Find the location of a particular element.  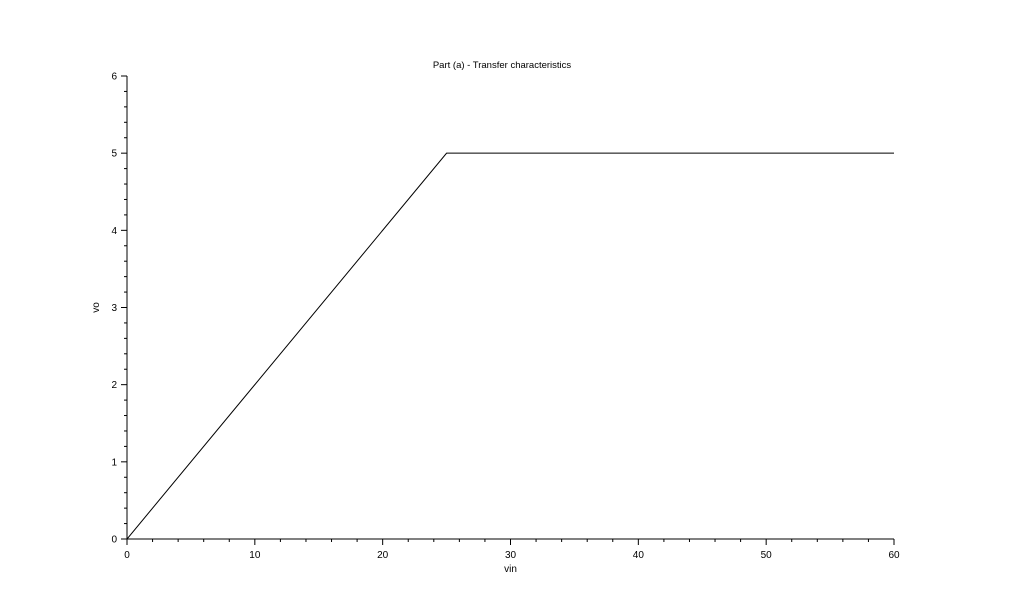

y-tick-label: 2 is located at coordinates (114, 385).